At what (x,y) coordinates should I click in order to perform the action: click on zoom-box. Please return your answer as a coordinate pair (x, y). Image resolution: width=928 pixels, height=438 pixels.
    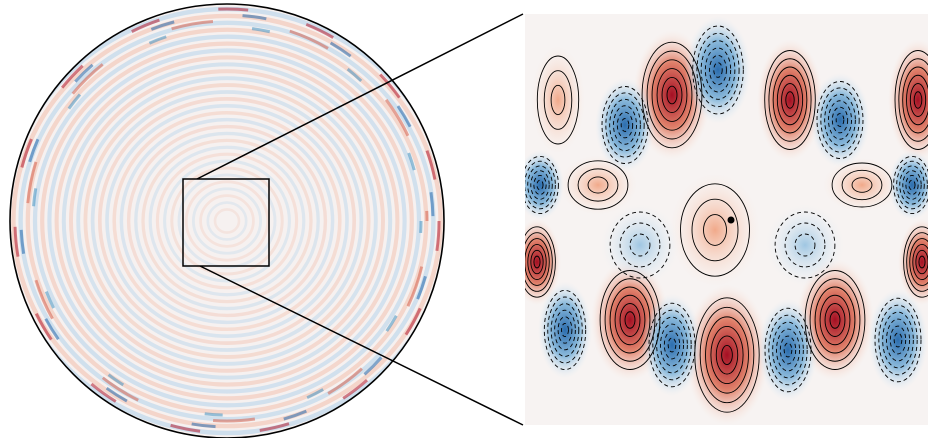
    Looking at the image, I should click on (226, 222).